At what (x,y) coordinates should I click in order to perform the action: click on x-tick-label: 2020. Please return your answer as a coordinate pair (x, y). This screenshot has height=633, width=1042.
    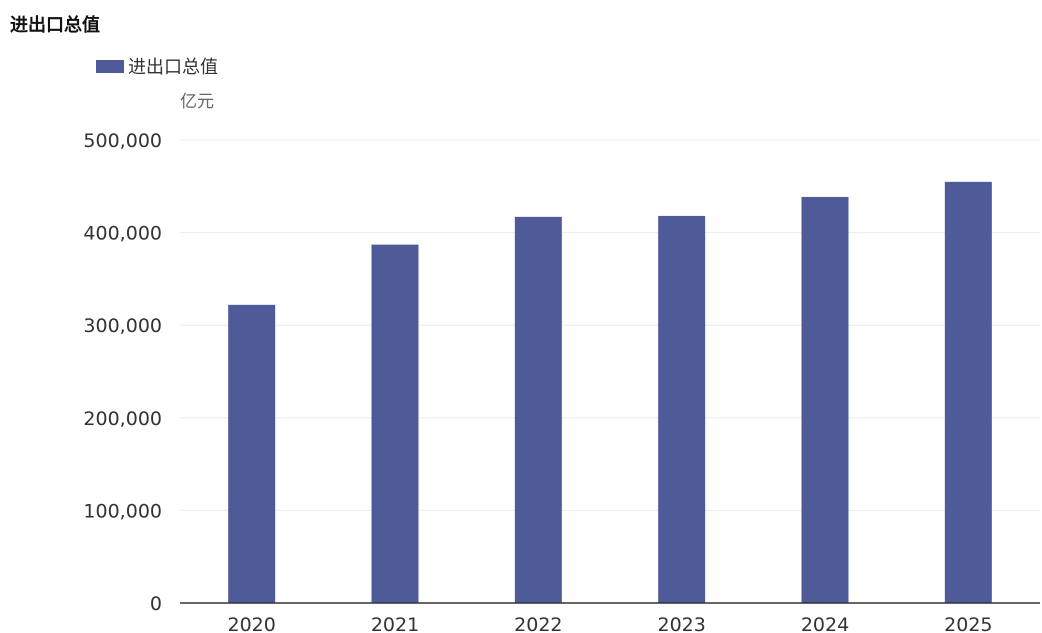
    Looking at the image, I should click on (251, 623).